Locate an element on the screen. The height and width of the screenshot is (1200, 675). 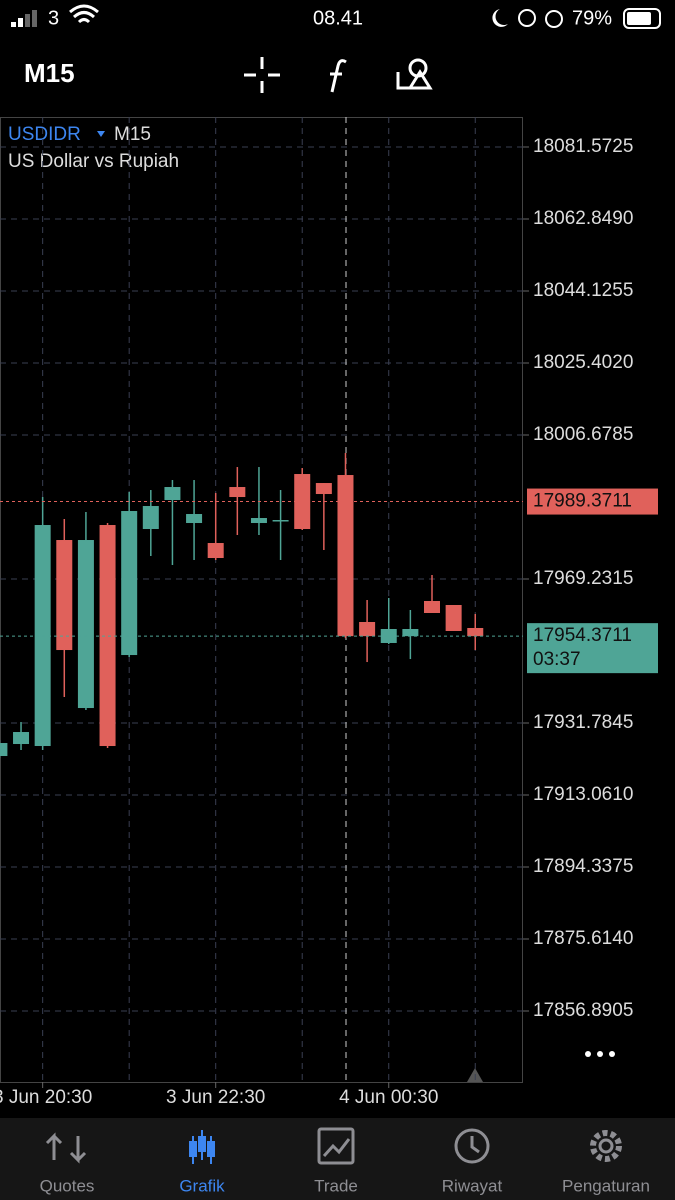
crosshair-icon is located at coordinates (262, 75).